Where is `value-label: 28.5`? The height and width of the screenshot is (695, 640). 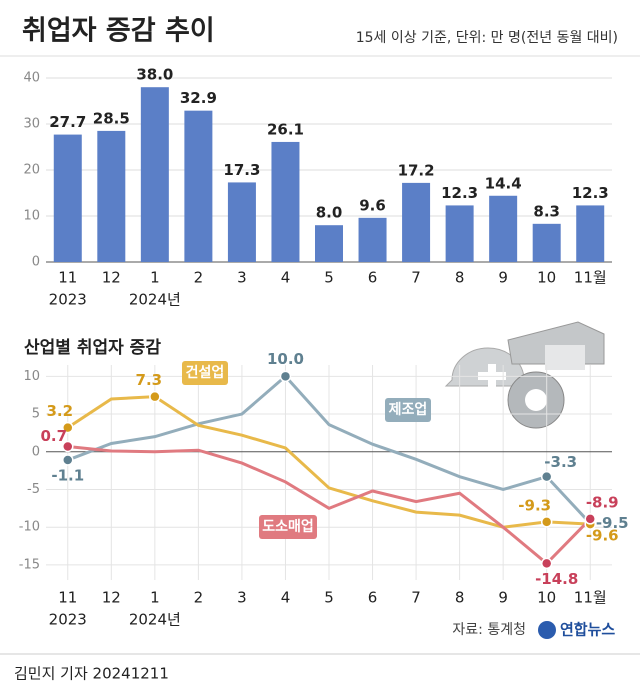 value-label: 28.5 is located at coordinates (111, 118).